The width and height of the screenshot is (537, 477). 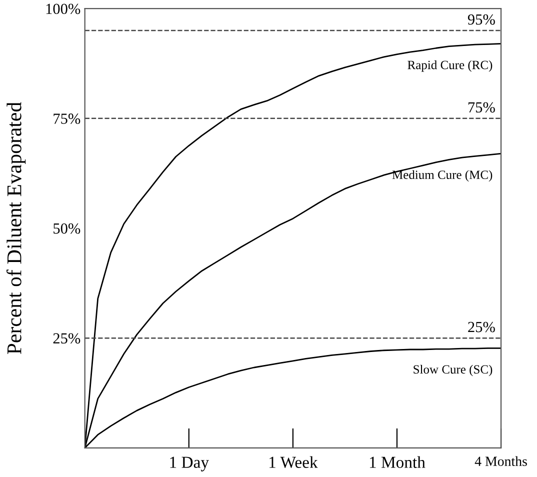 I want to click on y-tick-label: 75%, so click(x=67, y=119).